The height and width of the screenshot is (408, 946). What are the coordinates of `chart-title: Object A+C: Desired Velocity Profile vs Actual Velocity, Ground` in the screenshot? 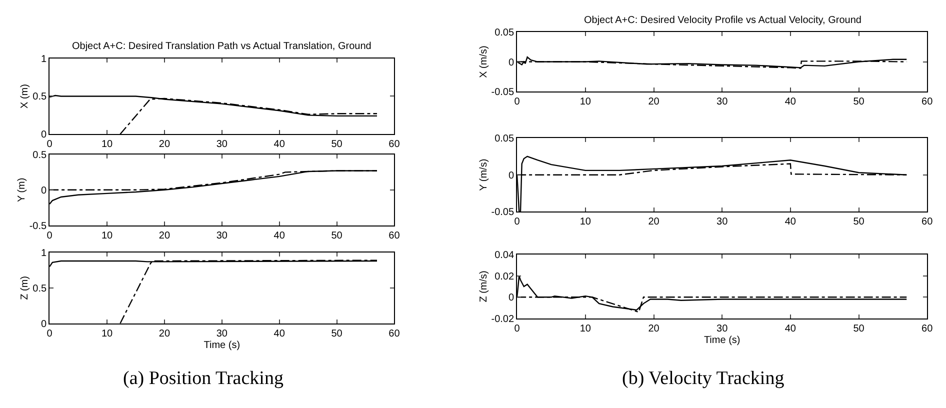 It's located at (723, 20).